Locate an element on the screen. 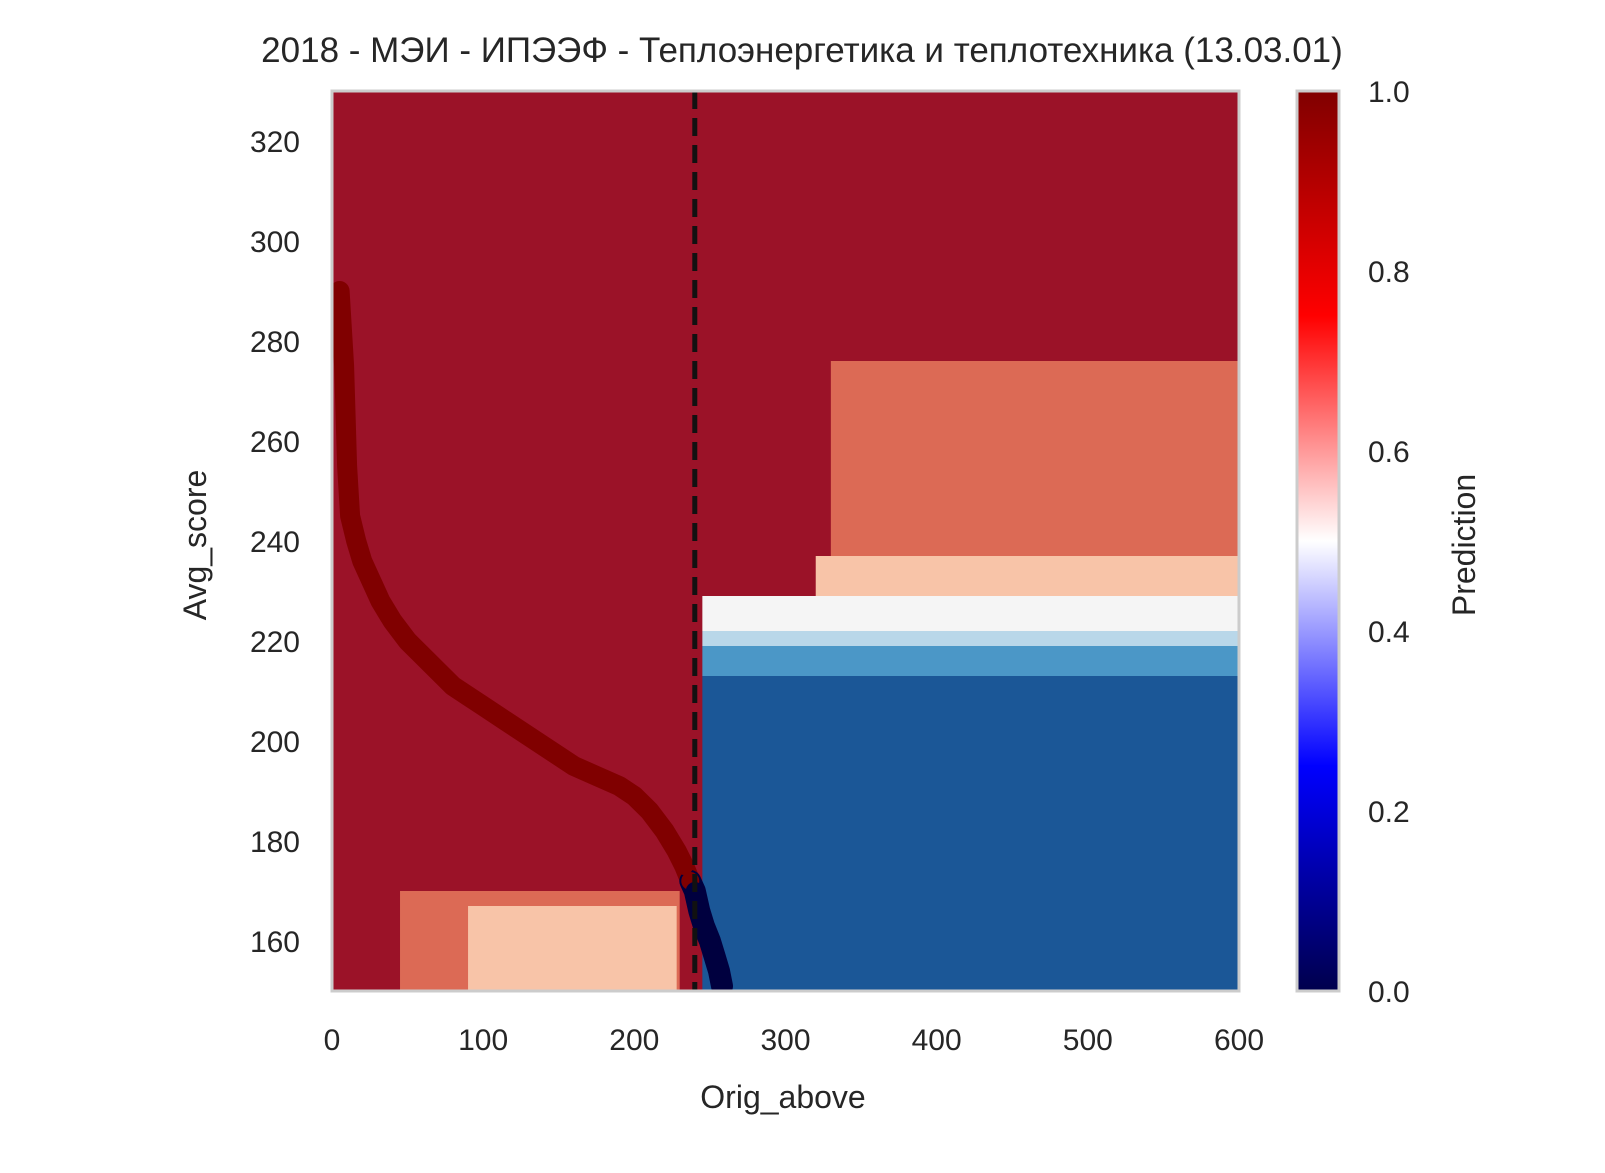 Image resolution: width=1605 pixels, height=1173 pixels. x-tick-label: 600 is located at coordinates (1239, 1040).